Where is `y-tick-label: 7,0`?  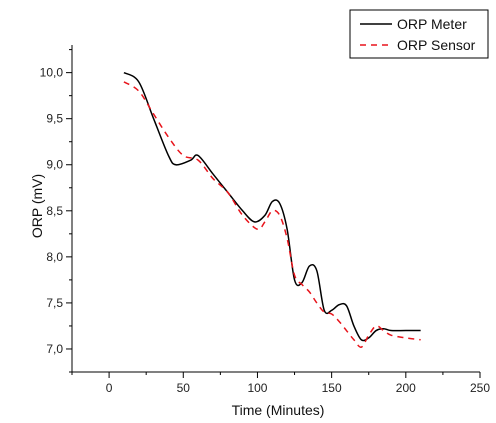
y-tick-label: 7,0 is located at coordinates (54, 349).